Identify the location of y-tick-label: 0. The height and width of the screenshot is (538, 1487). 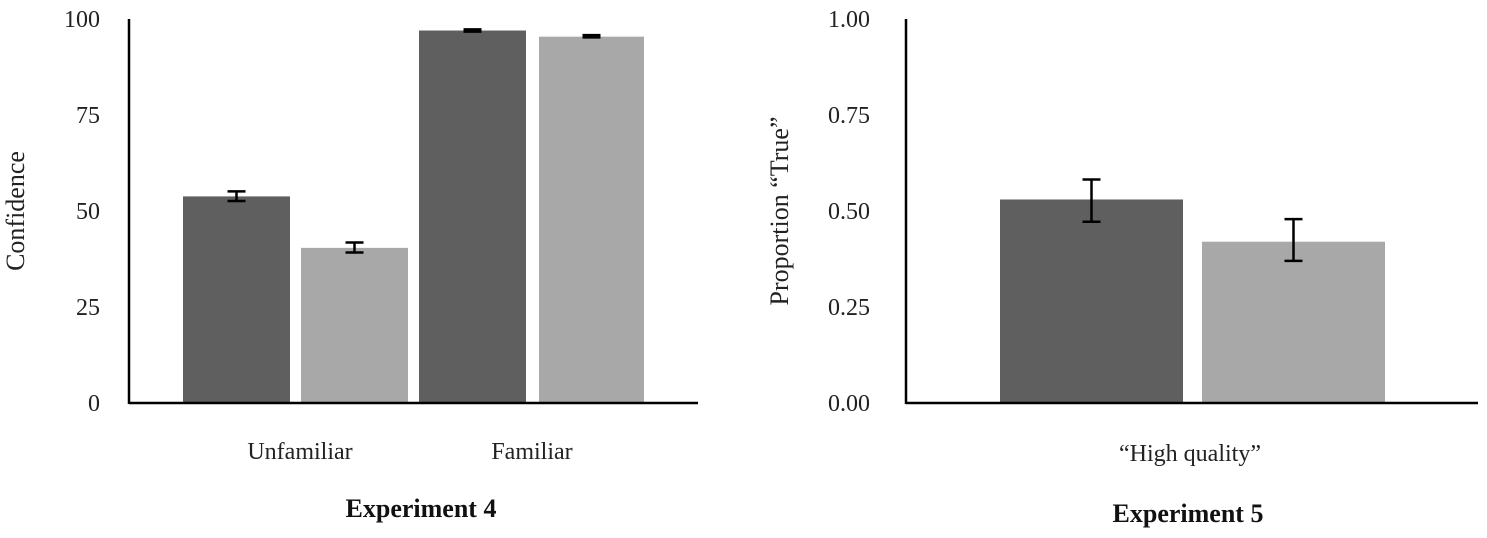
(94, 404).